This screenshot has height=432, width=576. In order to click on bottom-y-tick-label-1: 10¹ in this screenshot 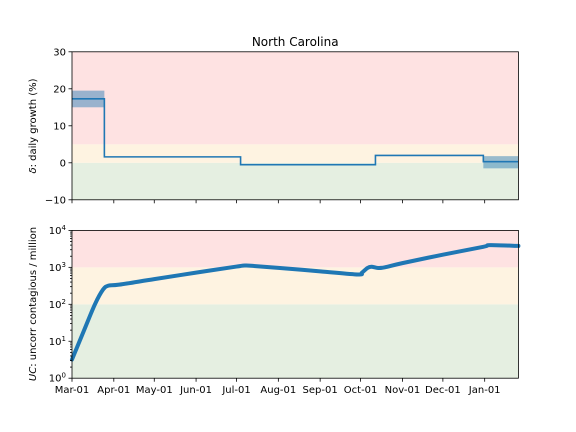, I will do `click(57, 341)`.